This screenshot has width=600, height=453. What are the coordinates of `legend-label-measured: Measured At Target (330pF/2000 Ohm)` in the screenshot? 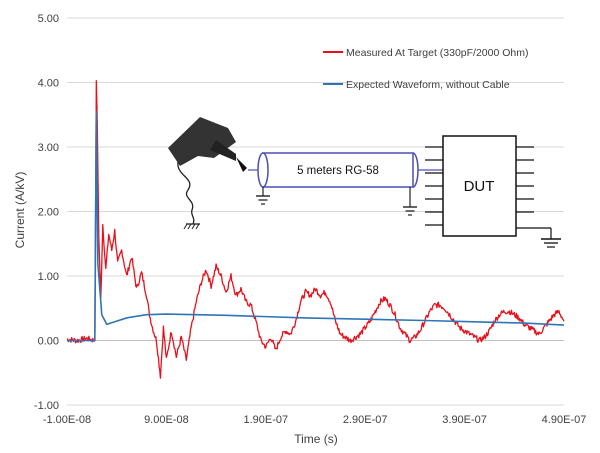 It's located at (437, 53).